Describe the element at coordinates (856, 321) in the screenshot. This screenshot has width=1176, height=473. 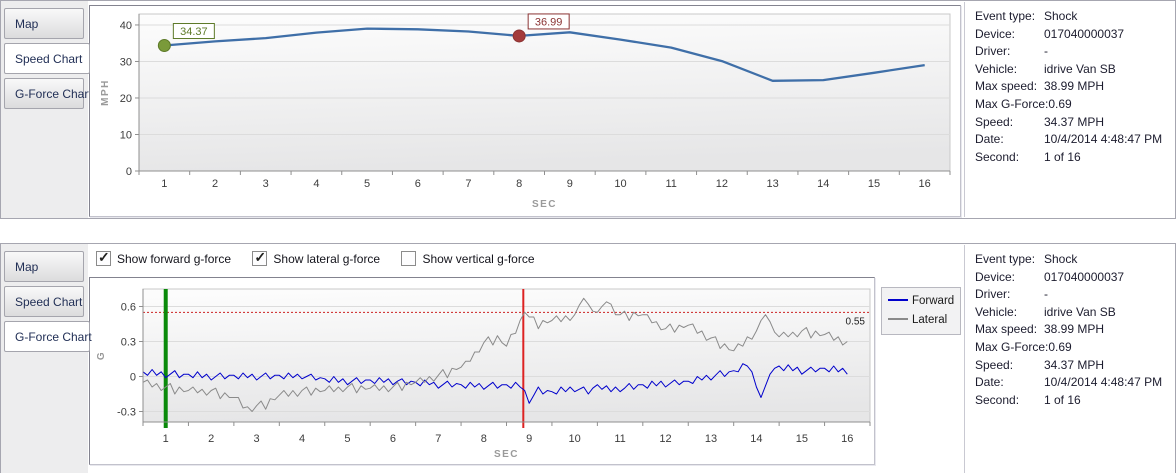
I see `threshold-label: 0.55` at that location.